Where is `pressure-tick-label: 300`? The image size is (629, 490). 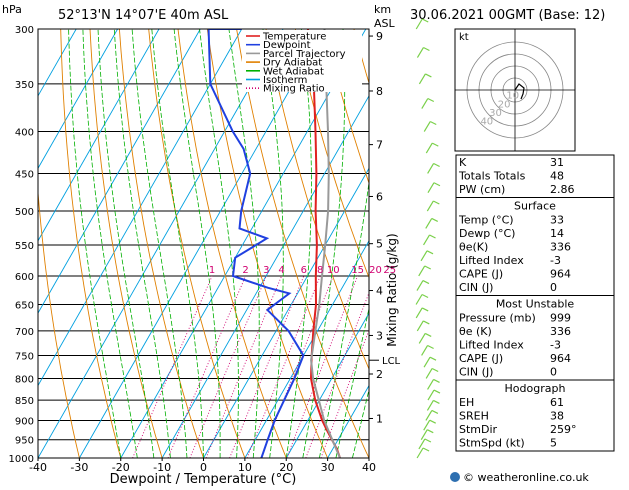 pressure-tick-label: 300 is located at coordinates (24, 30).